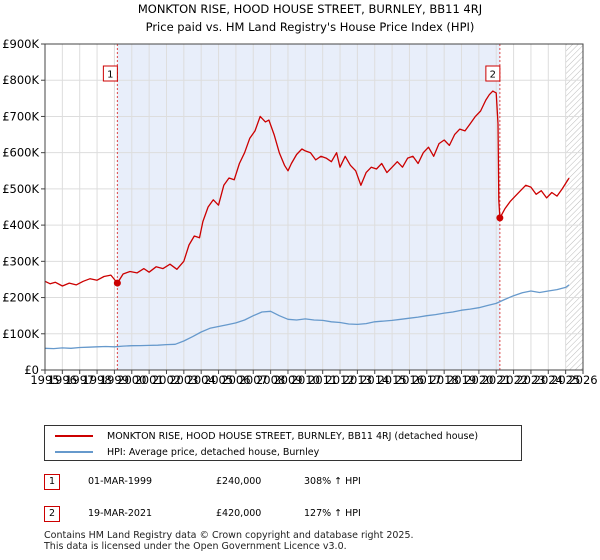 Image resolution: width=600 pixels, height=560 pixels. I want to click on transaction-number-badge: 2, so click(52, 514).